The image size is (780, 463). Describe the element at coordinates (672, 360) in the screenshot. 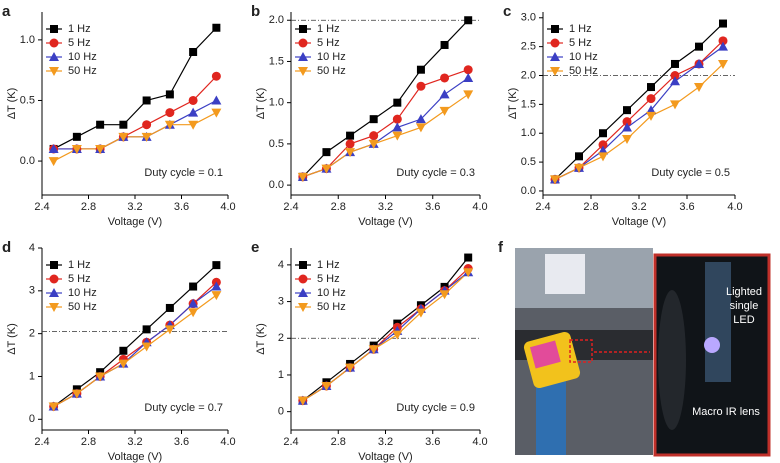

I see `photo-lens` at that location.